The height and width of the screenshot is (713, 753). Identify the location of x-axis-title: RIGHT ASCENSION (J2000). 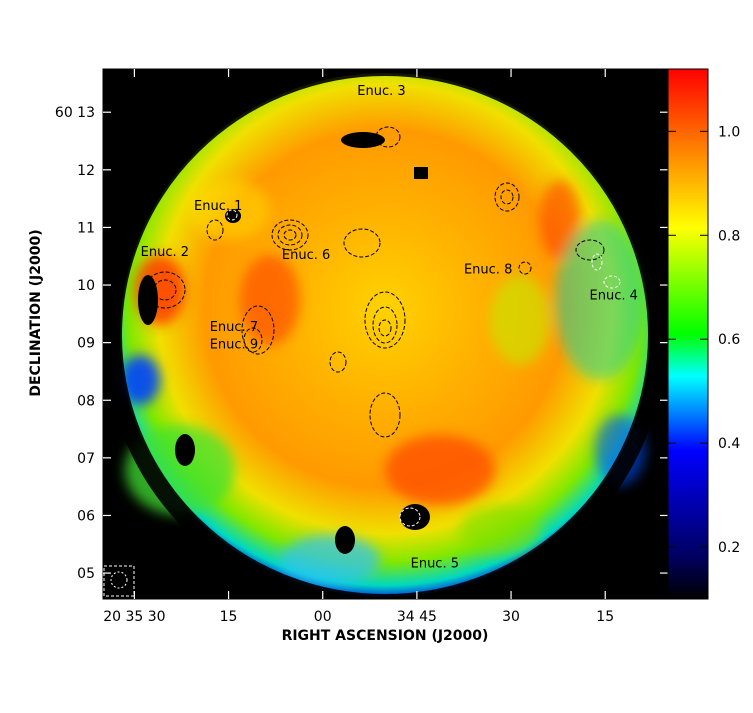
(385, 636).